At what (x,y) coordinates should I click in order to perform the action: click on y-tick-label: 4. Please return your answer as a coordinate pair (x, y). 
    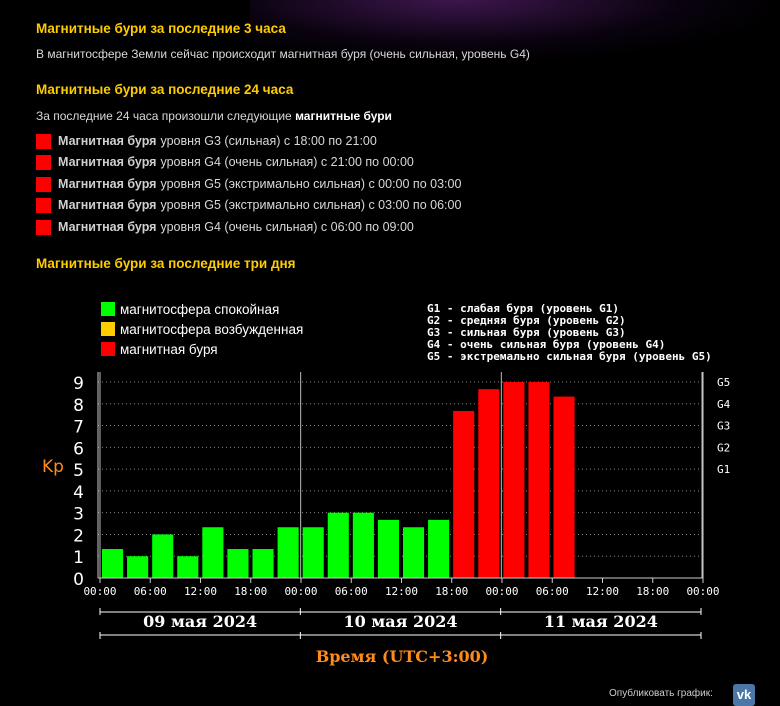
    Looking at the image, I should click on (78, 493).